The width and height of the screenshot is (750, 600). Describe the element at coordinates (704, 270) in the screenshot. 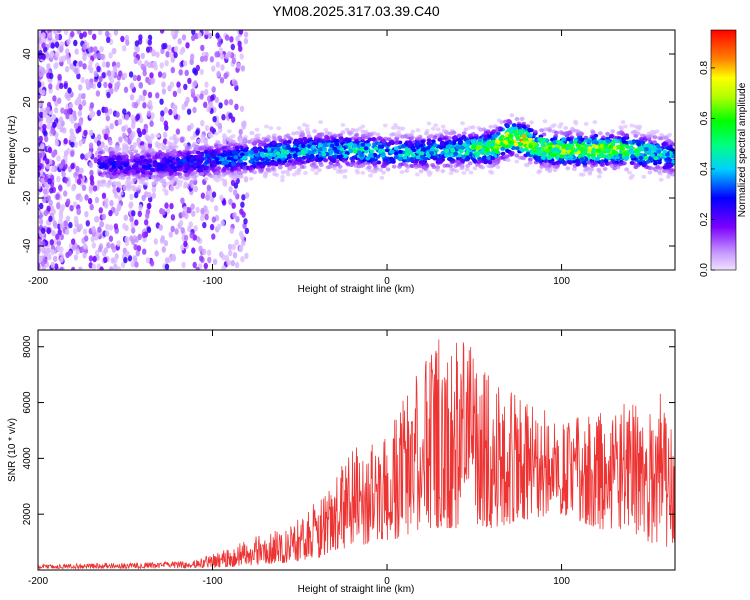

I see `colorbar-tick-label: 0.0` at that location.